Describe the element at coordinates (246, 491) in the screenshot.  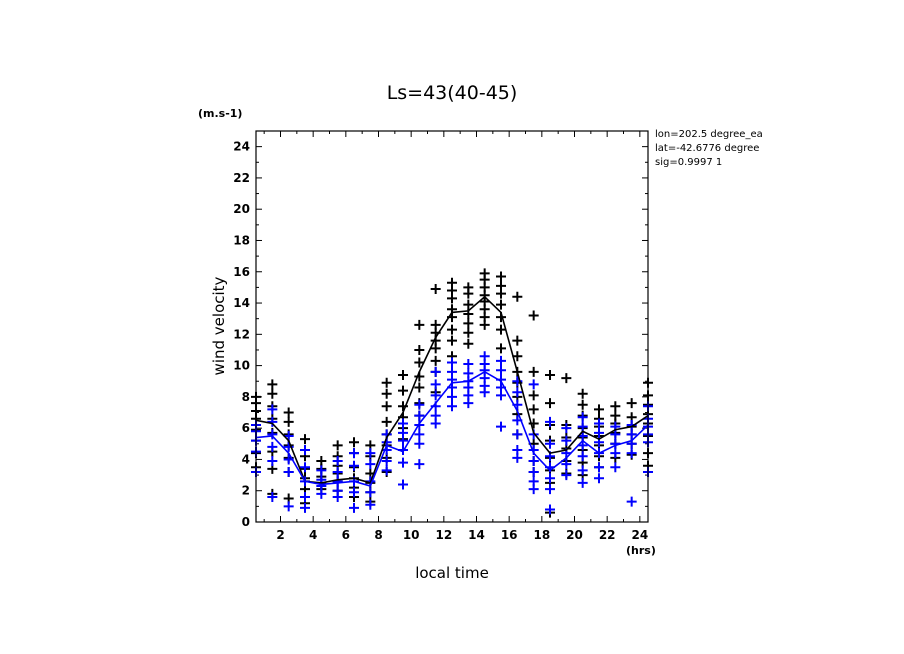
I see `y-tick-label: 2` at that location.